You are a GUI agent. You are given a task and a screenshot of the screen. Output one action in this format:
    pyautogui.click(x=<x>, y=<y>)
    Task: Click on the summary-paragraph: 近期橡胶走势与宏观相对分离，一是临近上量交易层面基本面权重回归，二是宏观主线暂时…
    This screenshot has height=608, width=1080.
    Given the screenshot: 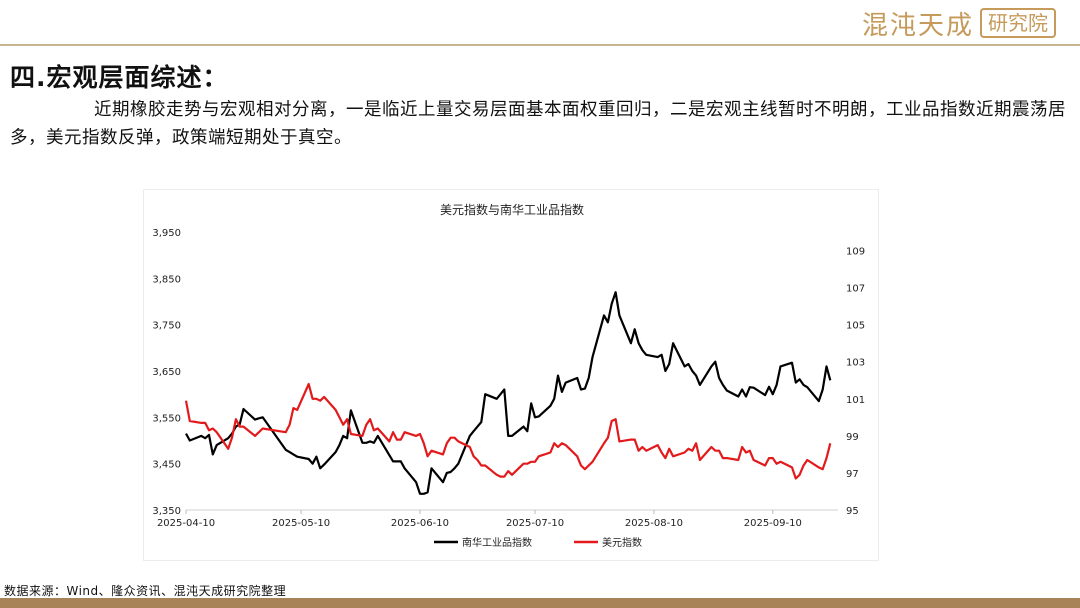 What is the action you would take?
    pyautogui.click(x=538, y=124)
    